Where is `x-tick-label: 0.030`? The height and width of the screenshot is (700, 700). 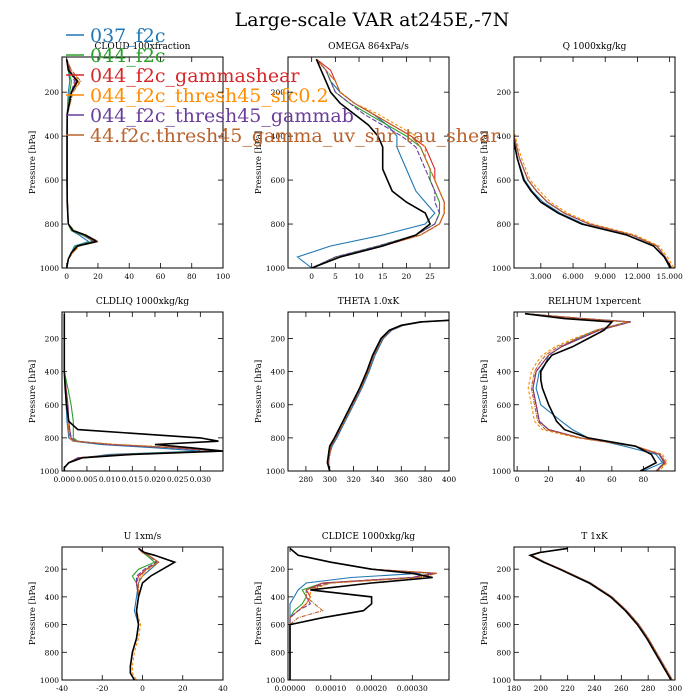
x-tick-label: 0.030 is located at coordinates (201, 479).